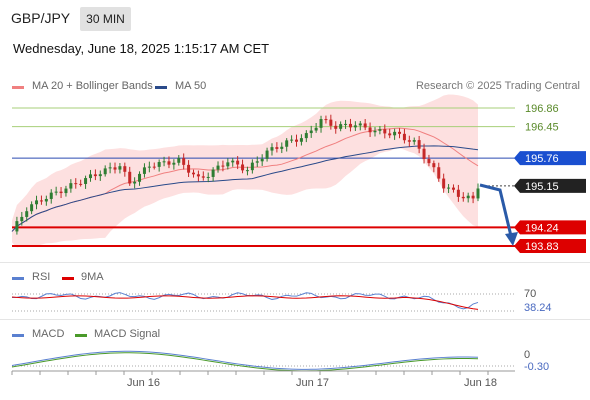  What do you see at coordinates (542, 159) in the screenshot?
I see `level-label-195.76: 195.76` at bounding box center [542, 159].